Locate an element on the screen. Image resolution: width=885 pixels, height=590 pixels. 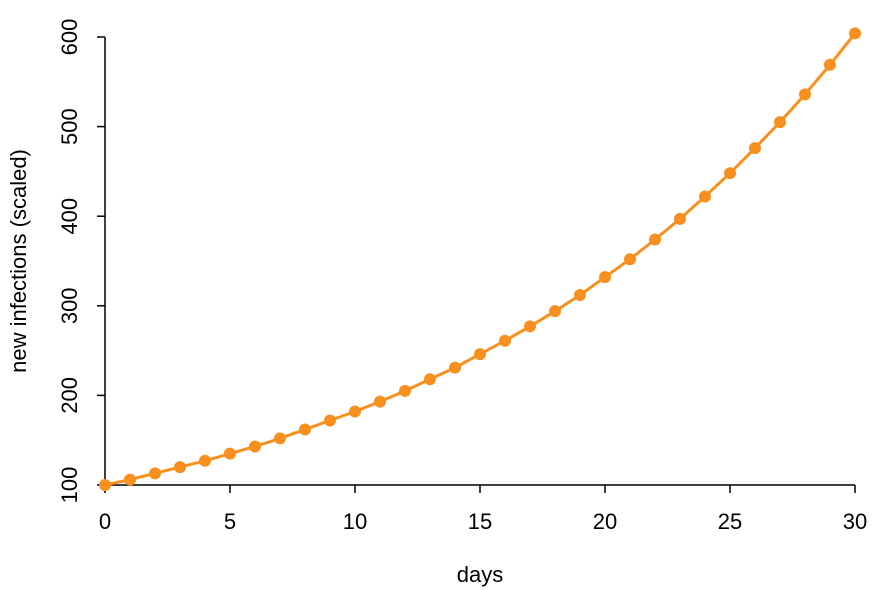
x-tick-label: 10 is located at coordinates (355, 521).